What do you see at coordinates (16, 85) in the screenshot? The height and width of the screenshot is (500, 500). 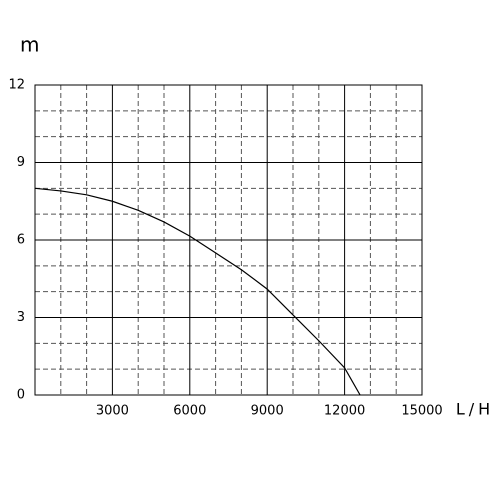 I see `y-tick-label: 12` at bounding box center [16, 85].